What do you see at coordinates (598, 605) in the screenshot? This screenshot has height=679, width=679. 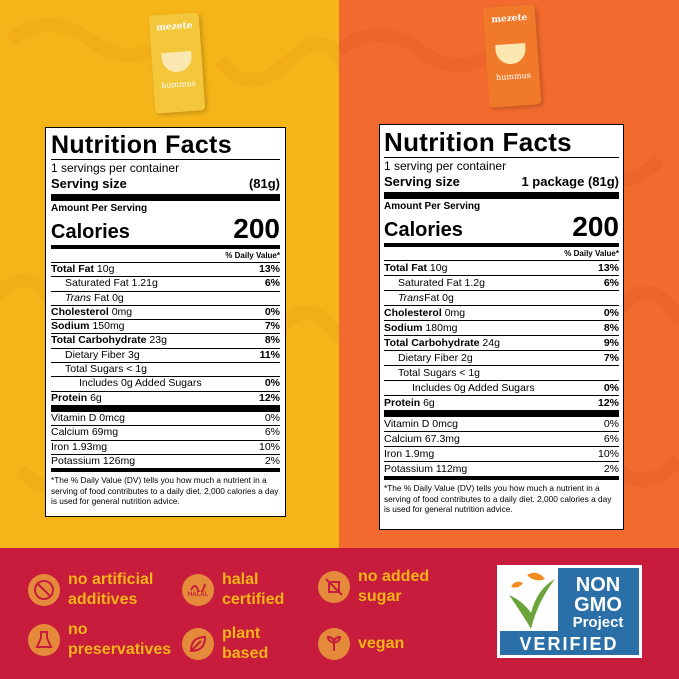 I see `ngmo-line2: GMO` at bounding box center [598, 605].